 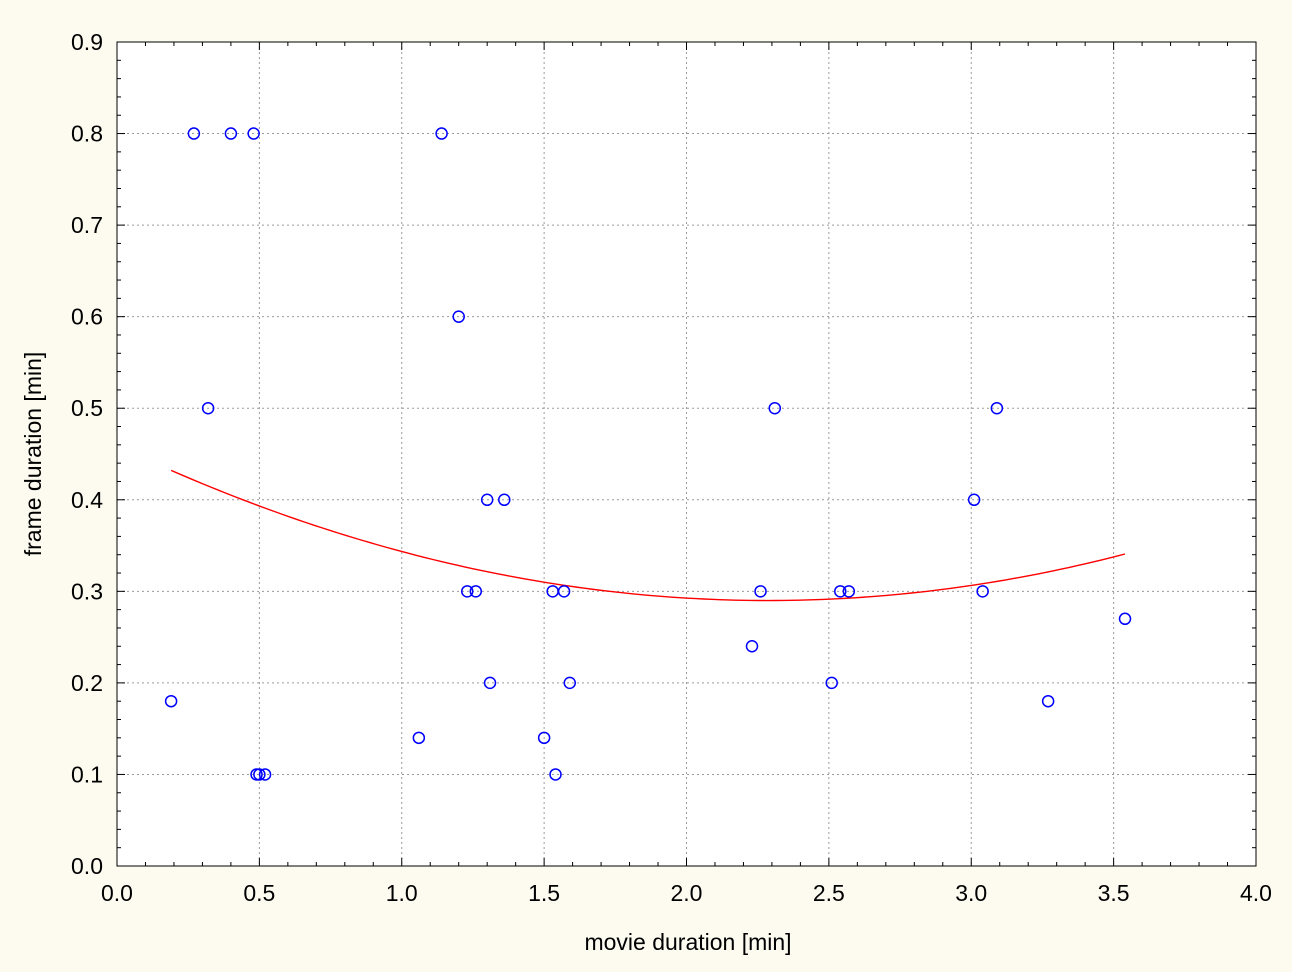 What do you see at coordinates (971, 893) in the screenshot?
I see `x-tick-label: 3.0` at bounding box center [971, 893].